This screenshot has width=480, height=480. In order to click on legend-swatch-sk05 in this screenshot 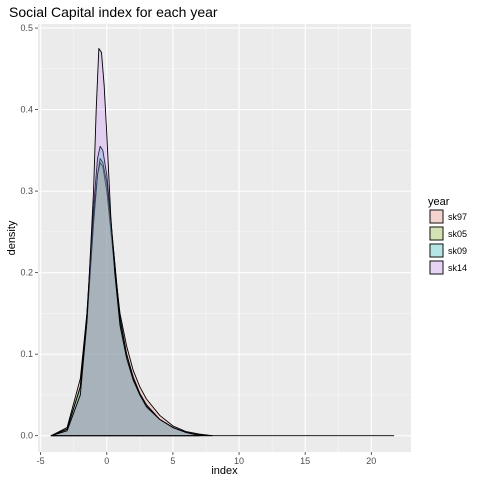, I will do `click(436, 233)`.